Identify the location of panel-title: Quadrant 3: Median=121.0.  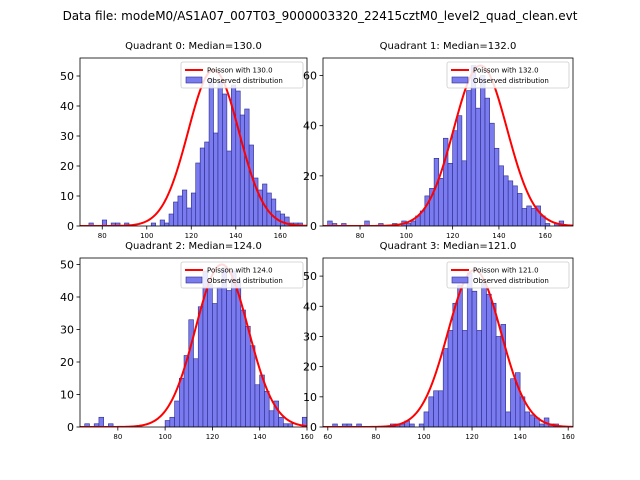
(448, 246).